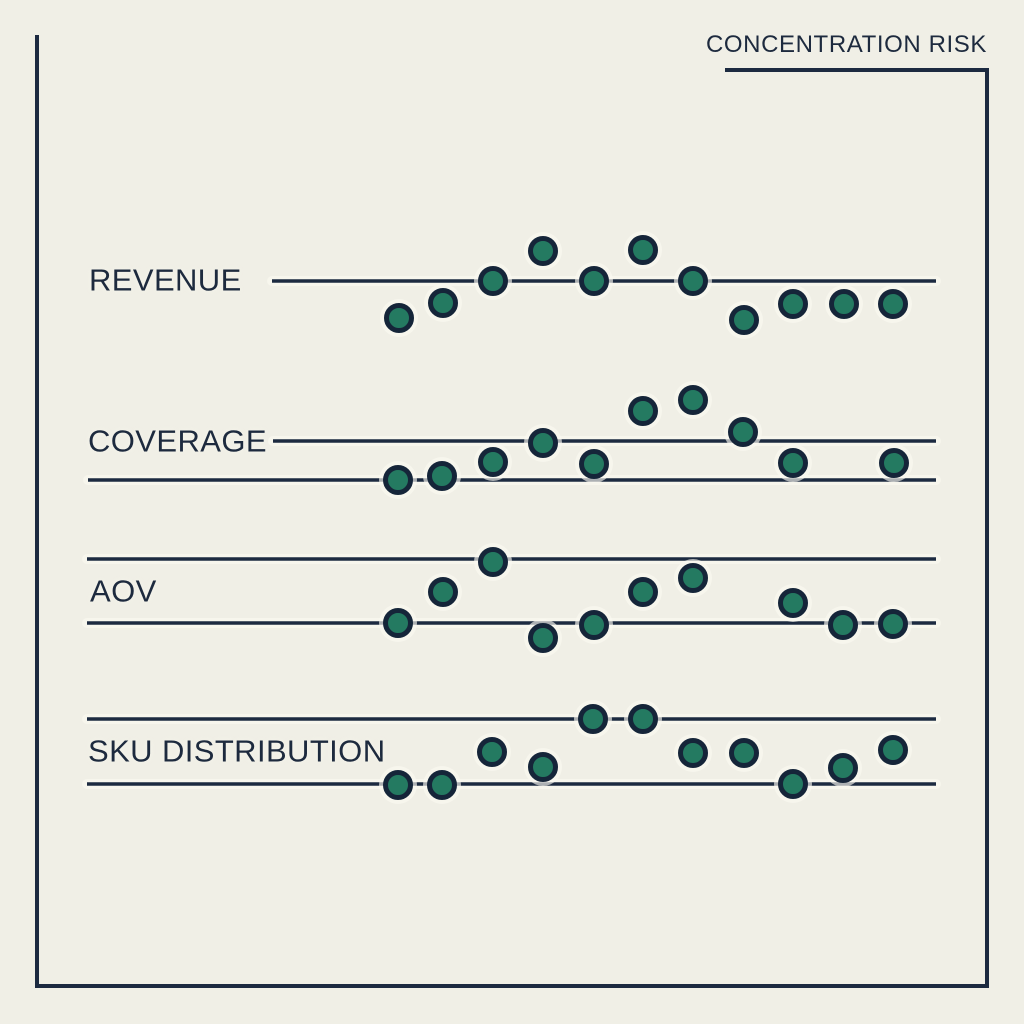 The image size is (1024, 1024). I want to click on row-label-revenue: REVENUE, so click(165, 280).